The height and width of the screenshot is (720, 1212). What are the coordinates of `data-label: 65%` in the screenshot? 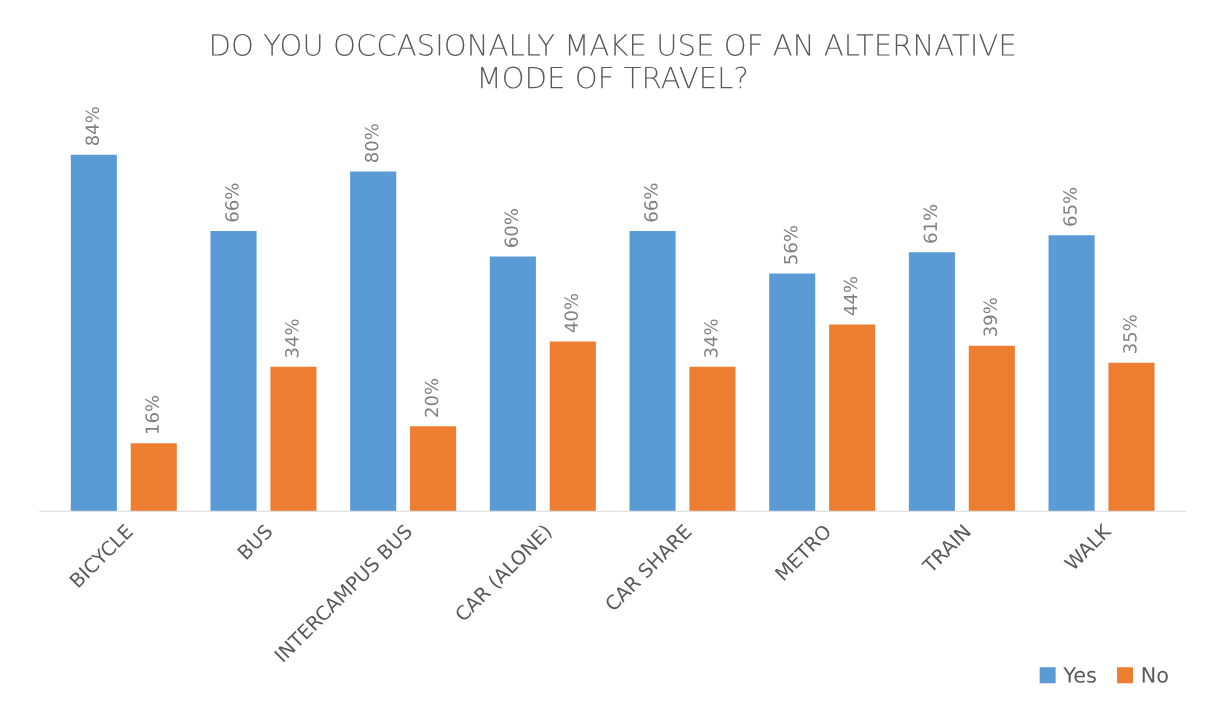 It's located at (1070, 206).